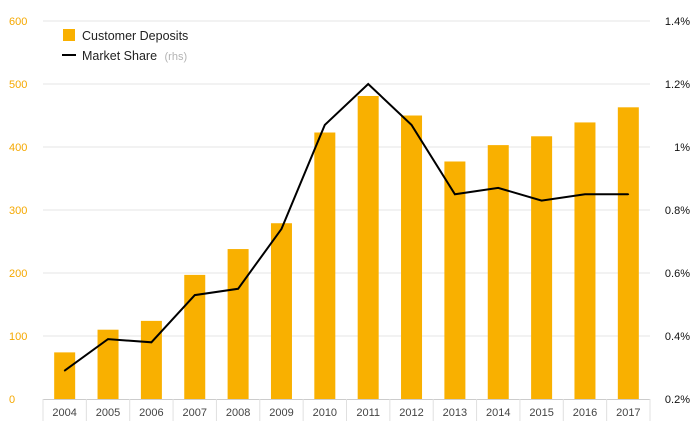  I want to click on x-tick-label: 2012, so click(411, 413).